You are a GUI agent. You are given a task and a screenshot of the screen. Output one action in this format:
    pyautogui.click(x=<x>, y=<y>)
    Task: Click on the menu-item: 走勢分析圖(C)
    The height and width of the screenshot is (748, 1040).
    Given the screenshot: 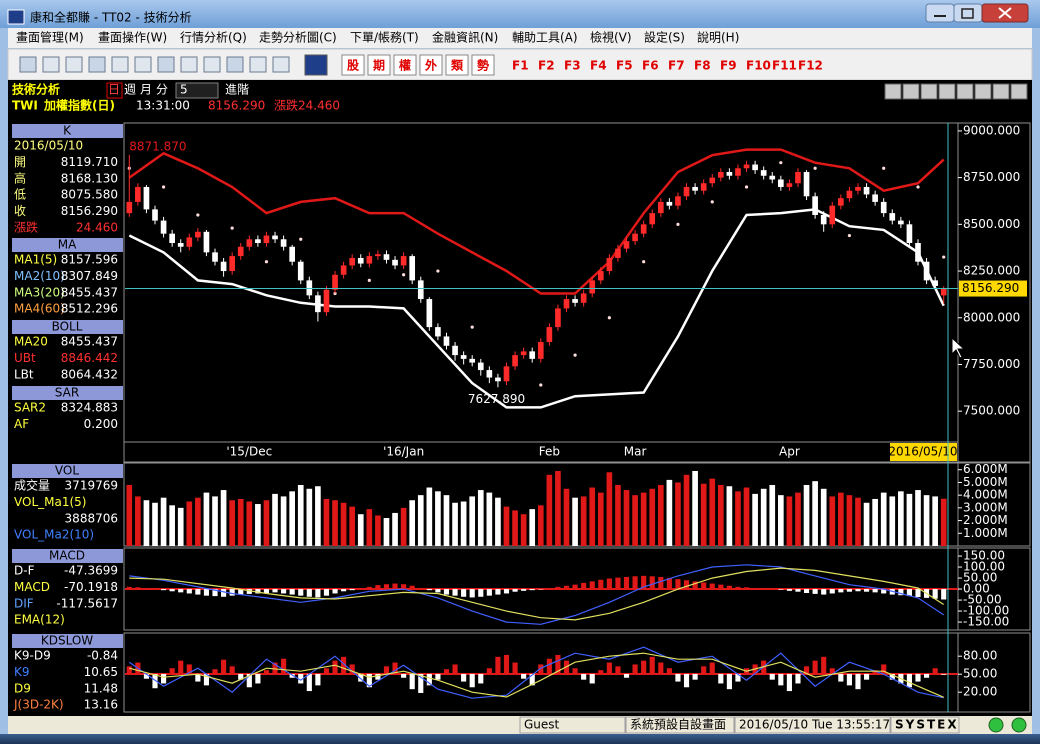 What is the action you would take?
    pyautogui.click(x=298, y=37)
    